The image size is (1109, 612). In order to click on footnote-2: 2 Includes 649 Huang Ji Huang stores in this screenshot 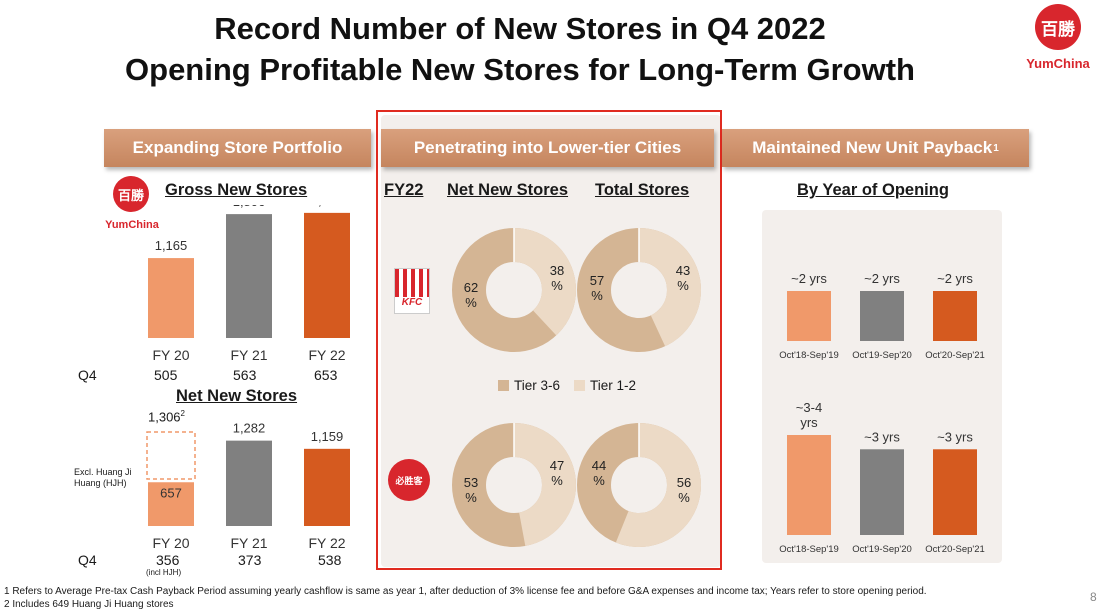, I will do `click(89, 604)`.